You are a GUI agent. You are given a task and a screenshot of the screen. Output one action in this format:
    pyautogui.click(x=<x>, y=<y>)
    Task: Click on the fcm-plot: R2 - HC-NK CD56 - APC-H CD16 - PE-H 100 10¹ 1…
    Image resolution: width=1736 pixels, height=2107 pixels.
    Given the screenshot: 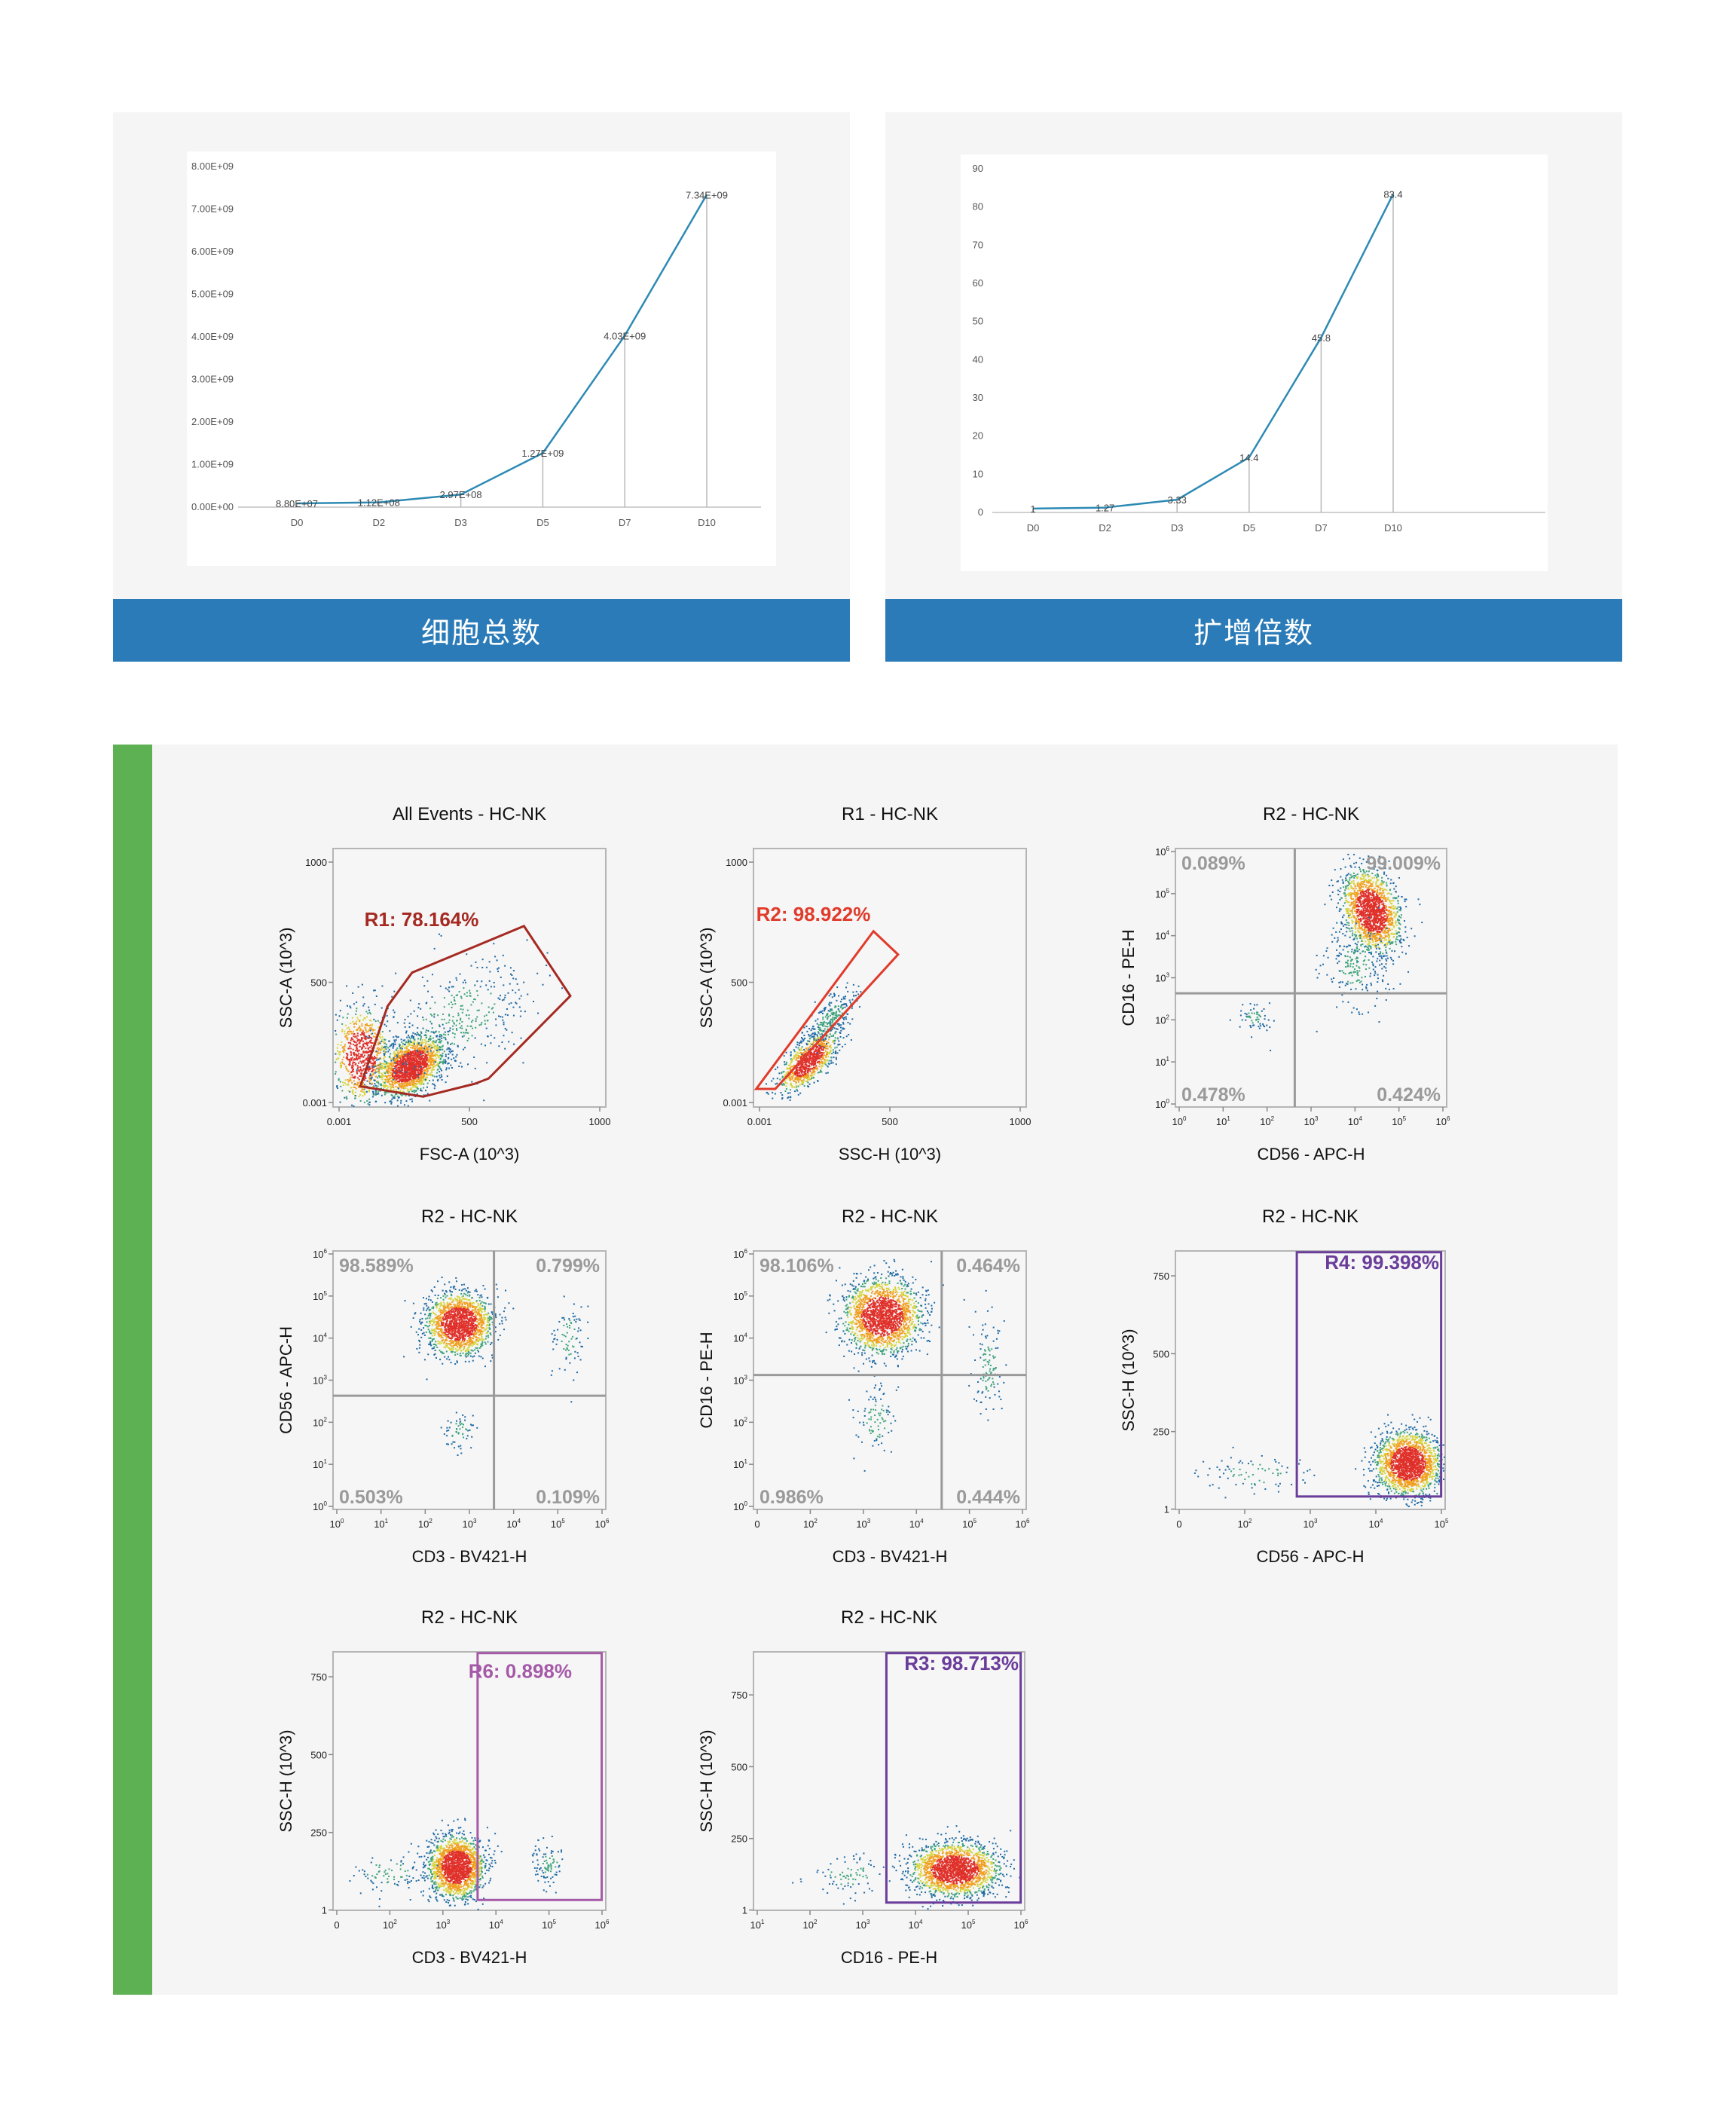 What is the action you would take?
    pyautogui.click(x=1284, y=984)
    